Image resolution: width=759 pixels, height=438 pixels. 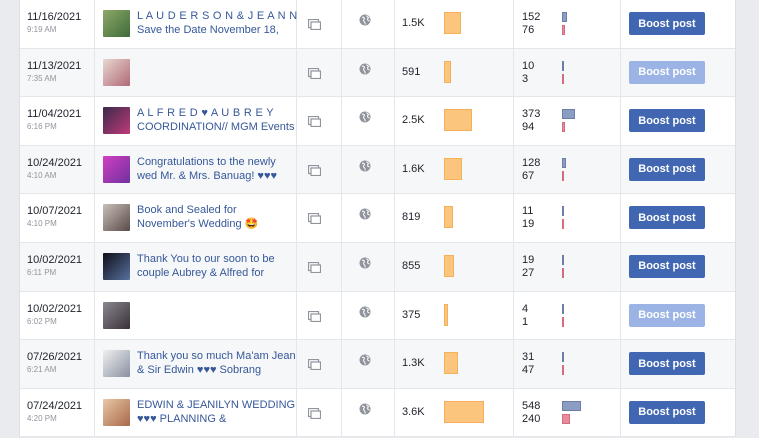 I want to click on post-clicks-value: 19, so click(x=528, y=259).